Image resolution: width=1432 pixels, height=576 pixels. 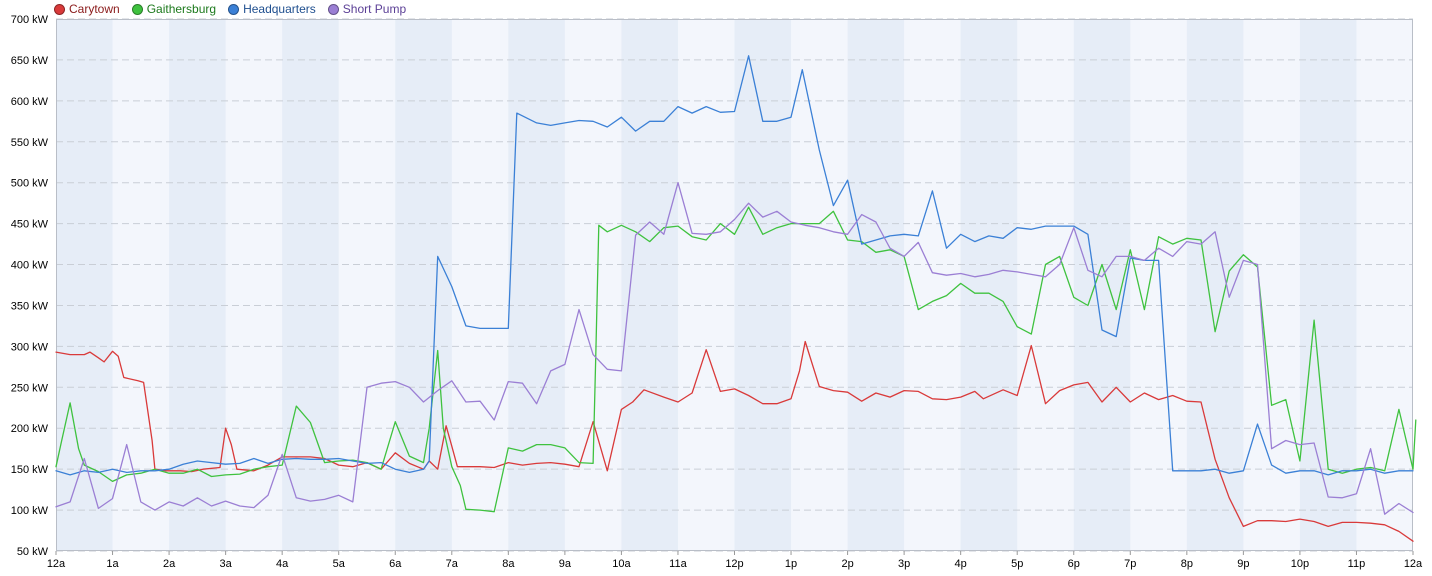 I want to click on x-tick-label: 1a, so click(x=112, y=564).